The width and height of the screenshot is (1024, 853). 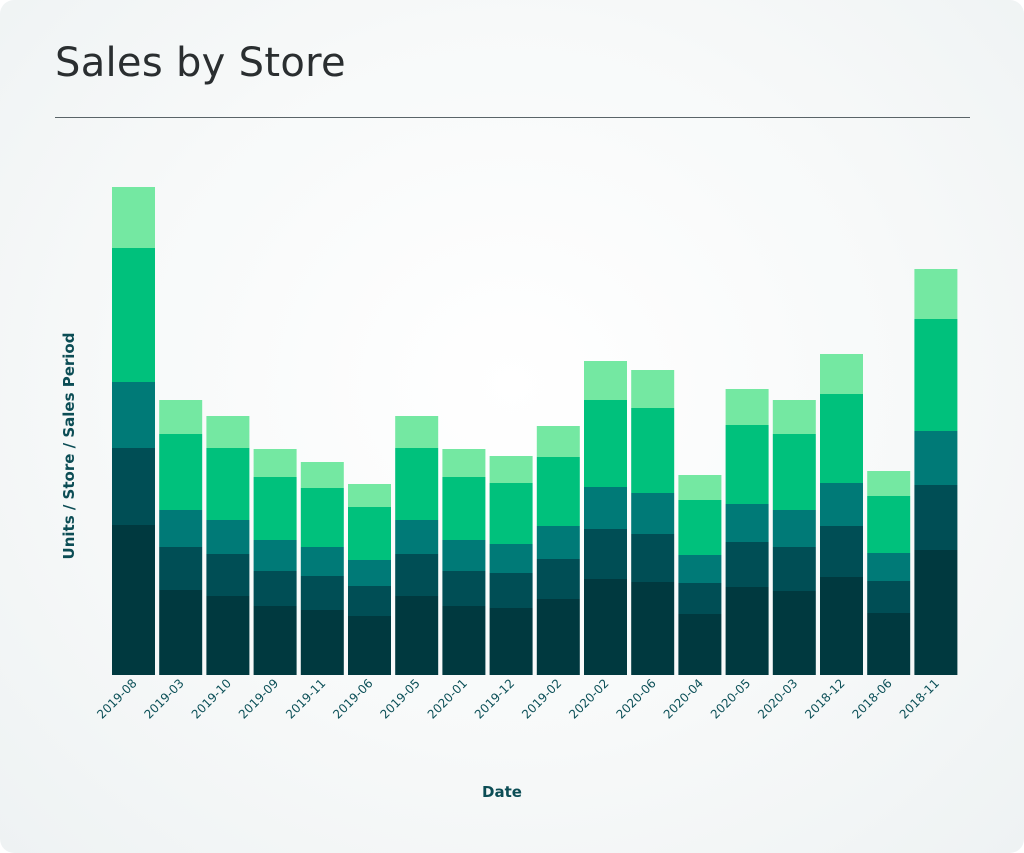 What do you see at coordinates (730, 698) in the screenshot?
I see `x-tick-label: 2020-05` at bounding box center [730, 698].